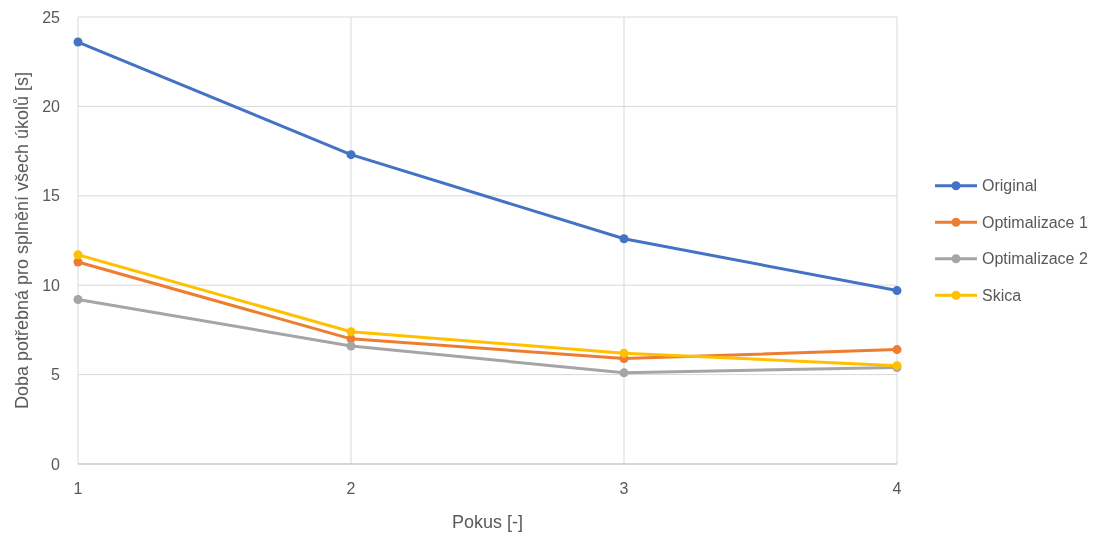  What do you see at coordinates (1010, 186) in the screenshot?
I see `legend-label: Original` at bounding box center [1010, 186].